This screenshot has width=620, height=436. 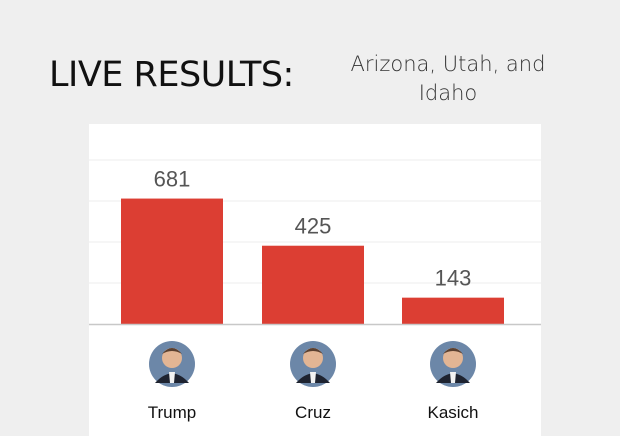 I want to click on bar-kasich, so click(x=453, y=310).